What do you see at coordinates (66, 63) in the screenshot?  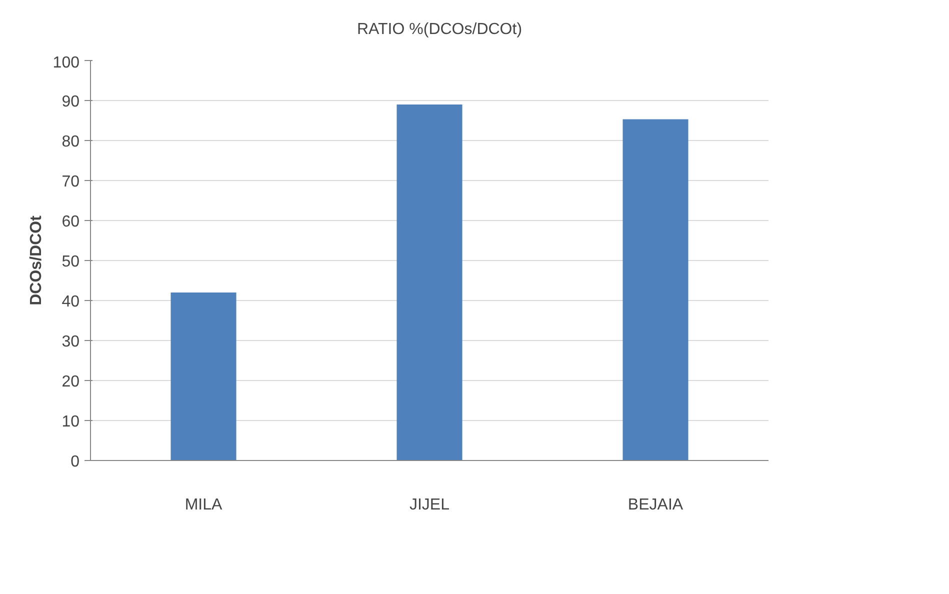 I see `y-tick-label: 100` at bounding box center [66, 63].